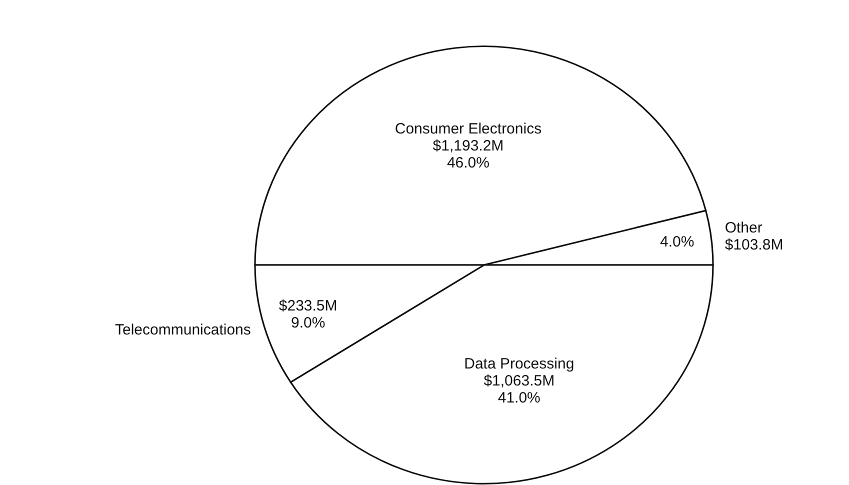  What do you see at coordinates (754, 245) in the screenshot?
I see `text: $103.8M` at bounding box center [754, 245].